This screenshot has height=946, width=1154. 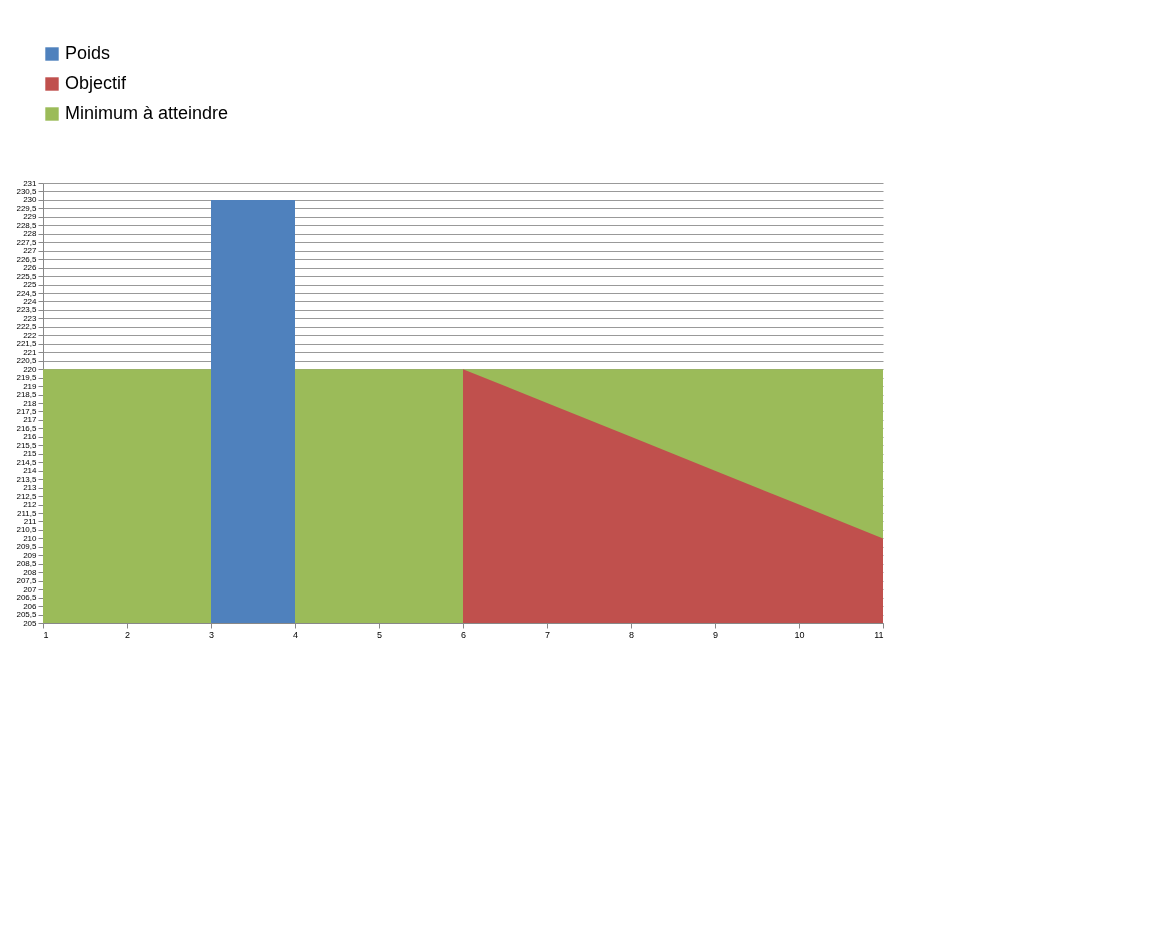 What do you see at coordinates (30, 200) in the screenshot?
I see `y-tick-label: 230` at bounding box center [30, 200].